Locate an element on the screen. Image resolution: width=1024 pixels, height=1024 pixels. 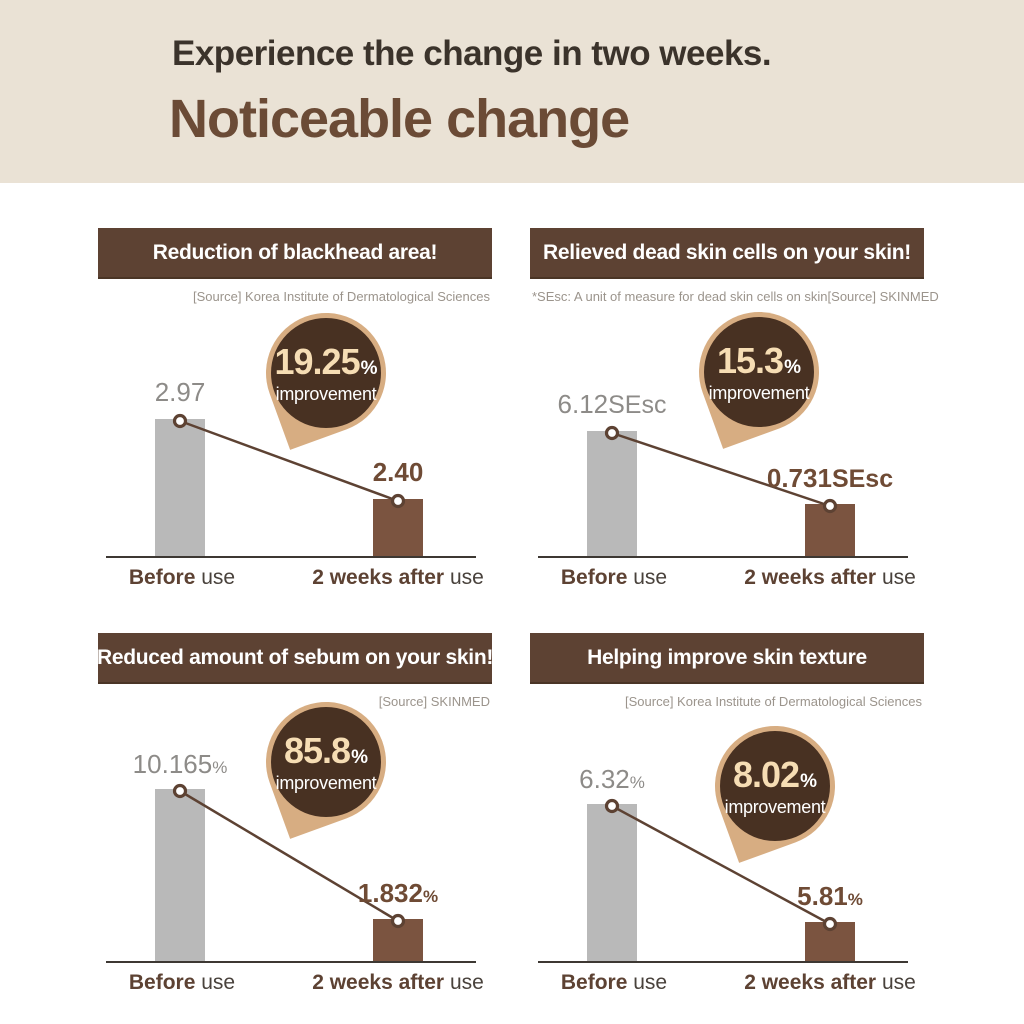
chart-title: Reduced amount of sebum on your skin! is located at coordinates (295, 657).